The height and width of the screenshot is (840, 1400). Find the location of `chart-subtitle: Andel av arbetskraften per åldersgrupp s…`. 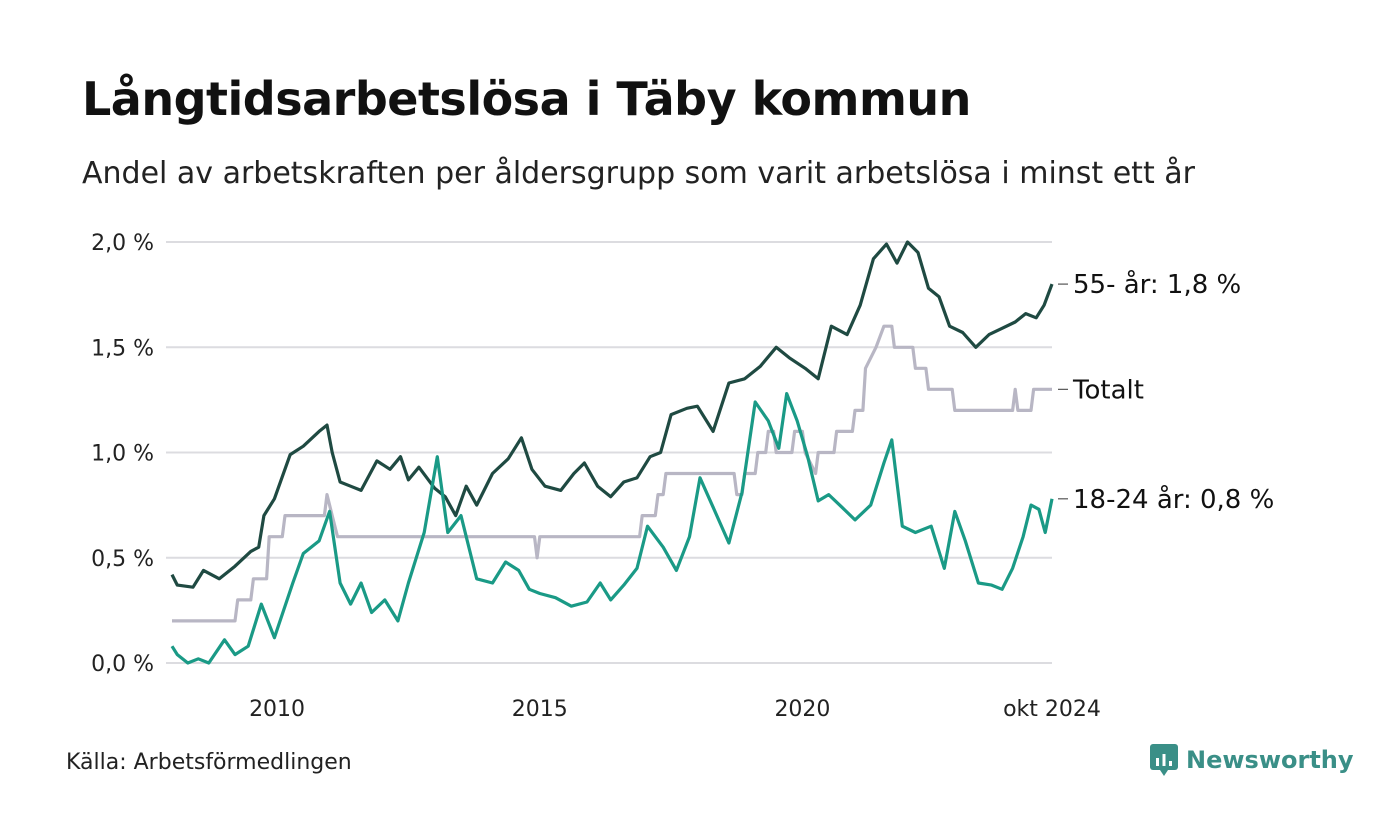

chart-subtitle: Andel av arbetskraften per åldersgrupp s… is located at coordinates (638, 173).